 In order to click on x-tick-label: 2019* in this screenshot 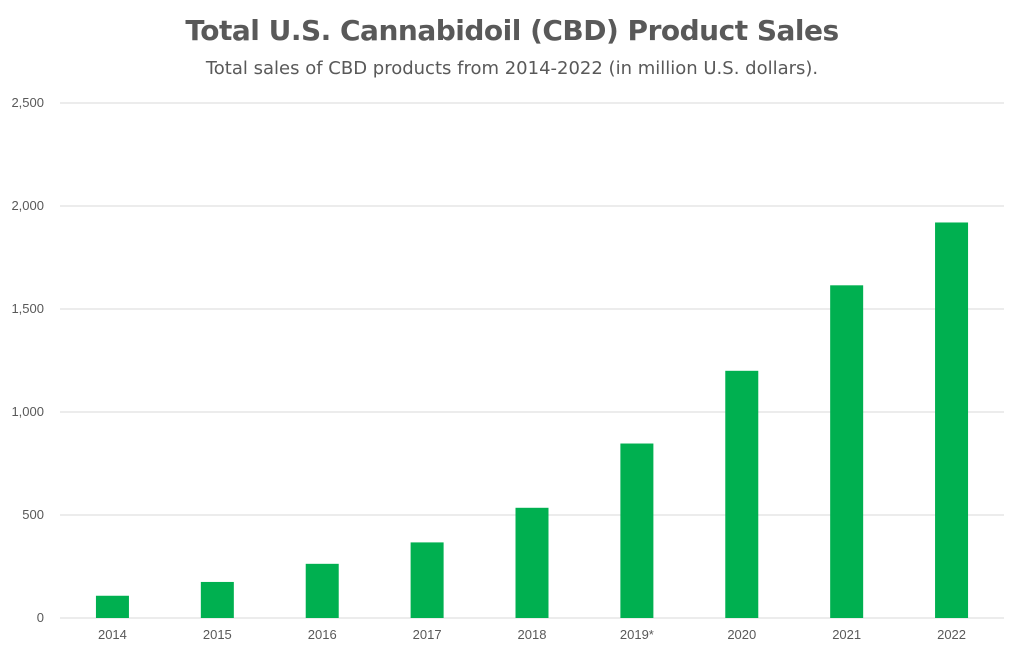, I will do `click(637, 634)`.